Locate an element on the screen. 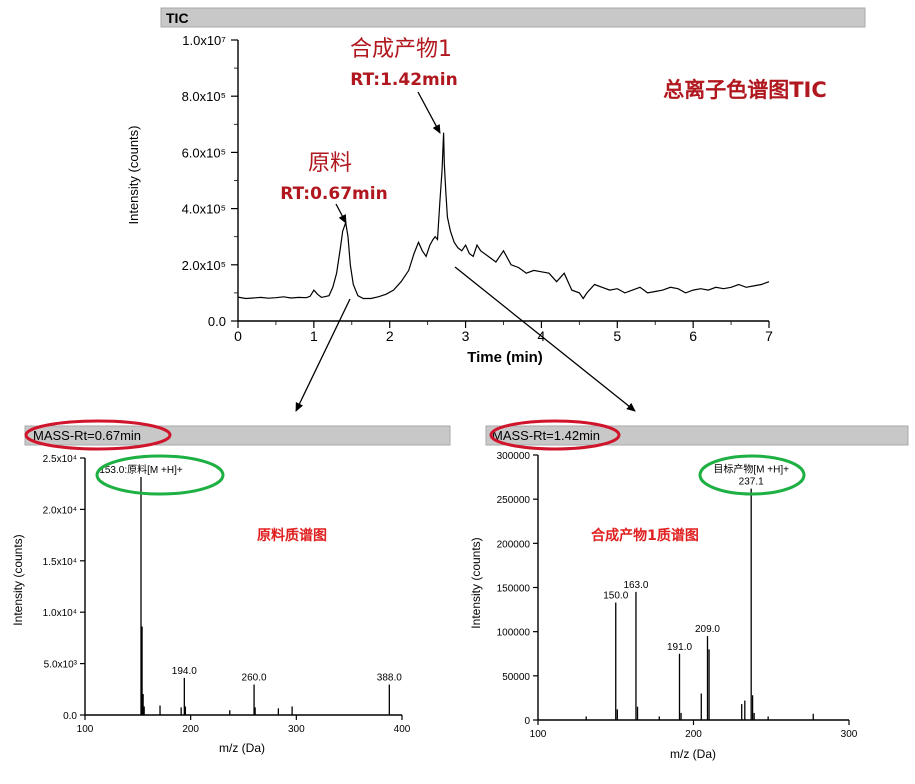 This screenshot has height=784, width=915. tic-y-tick-label: 6.0x10⁵ is located at coordinates (204, 152).